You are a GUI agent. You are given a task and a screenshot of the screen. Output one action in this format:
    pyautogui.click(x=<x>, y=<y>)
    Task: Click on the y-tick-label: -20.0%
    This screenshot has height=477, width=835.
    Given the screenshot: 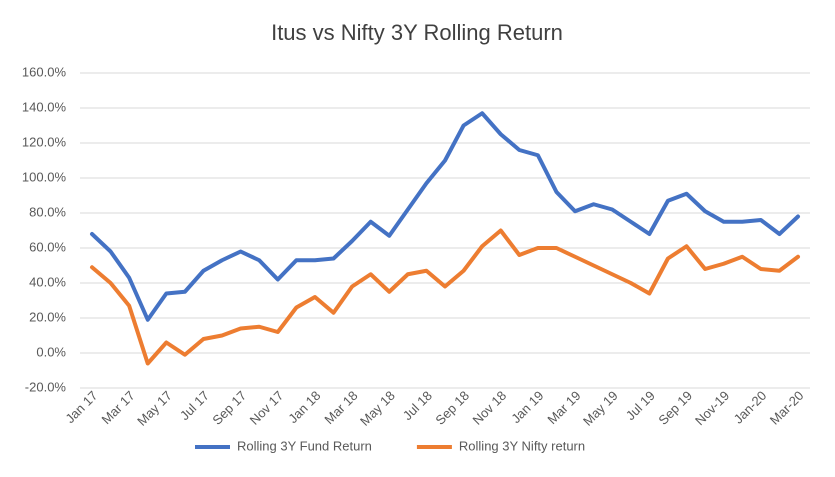 What is the action you would take?
    pyautogui.click(x=46, y=386)
    